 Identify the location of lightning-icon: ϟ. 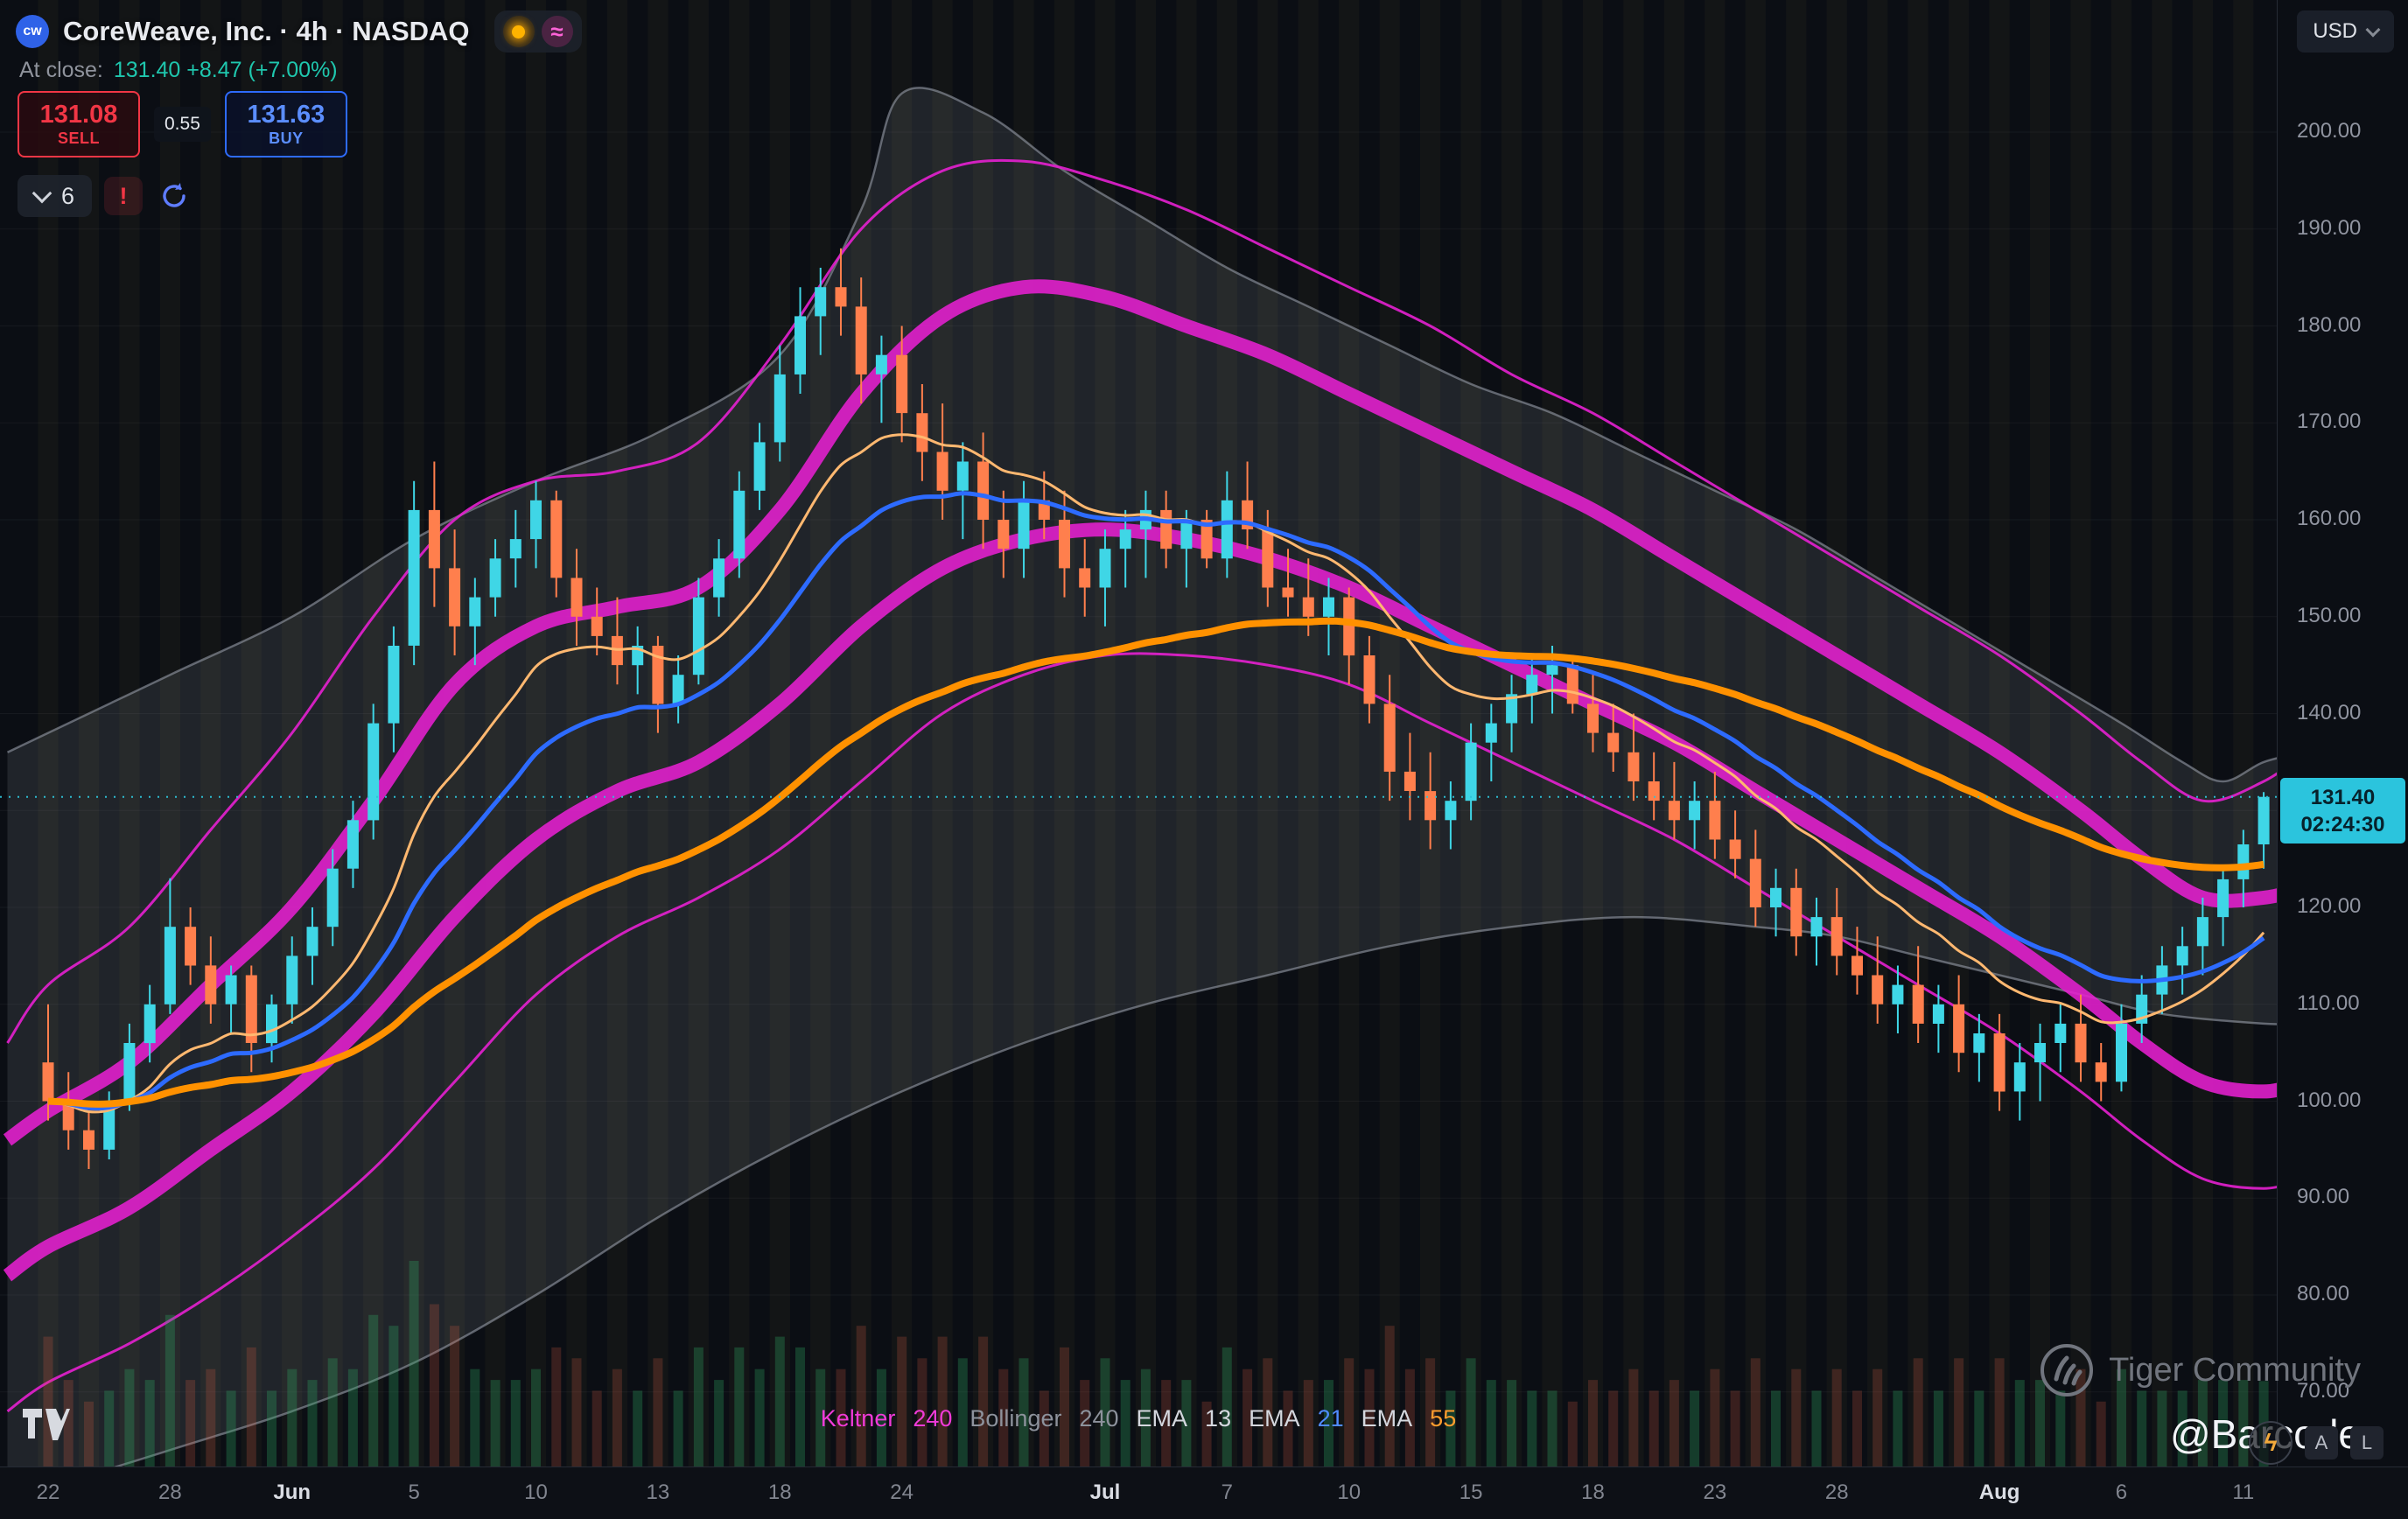
(2270, 1443).